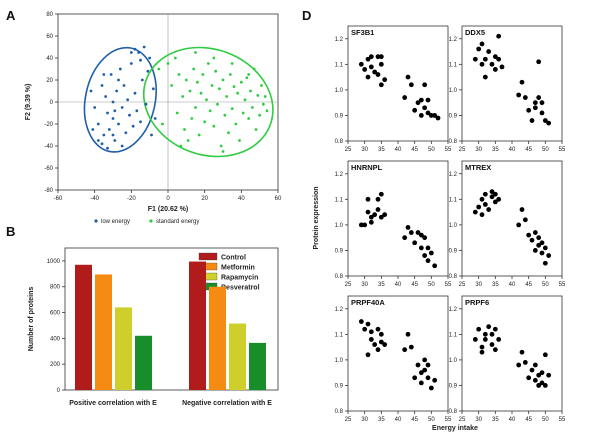  What do you see at coordinates (94, 199) in the screenshot?
I see `pca-x-tick-label: -40` at bounding box center [94, 199].